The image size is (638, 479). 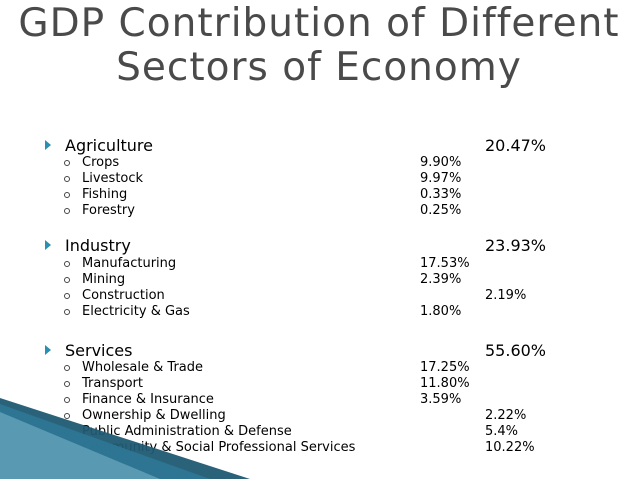 What do you see at coordinates (154, 415) in the screenshot?
I see `item-name: Ownership & Dwelling` at bounding box center [154, 415].